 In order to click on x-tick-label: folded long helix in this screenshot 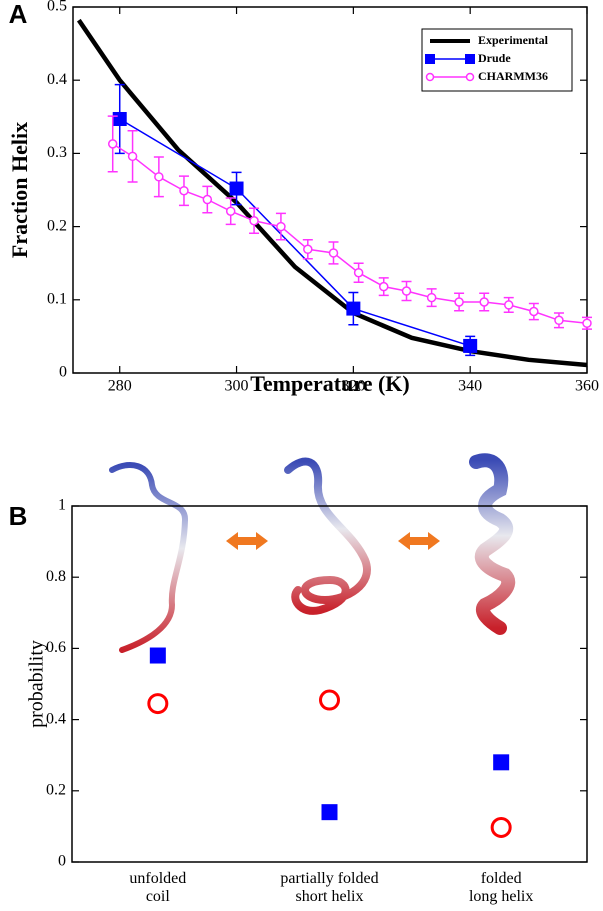, I will do `click(501, 887)`.